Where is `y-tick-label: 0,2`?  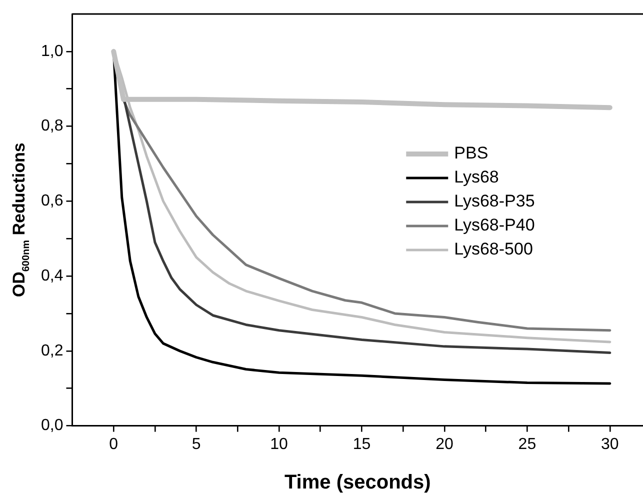
y-tick-label: 0,2 is located at coordinates (52, 351).